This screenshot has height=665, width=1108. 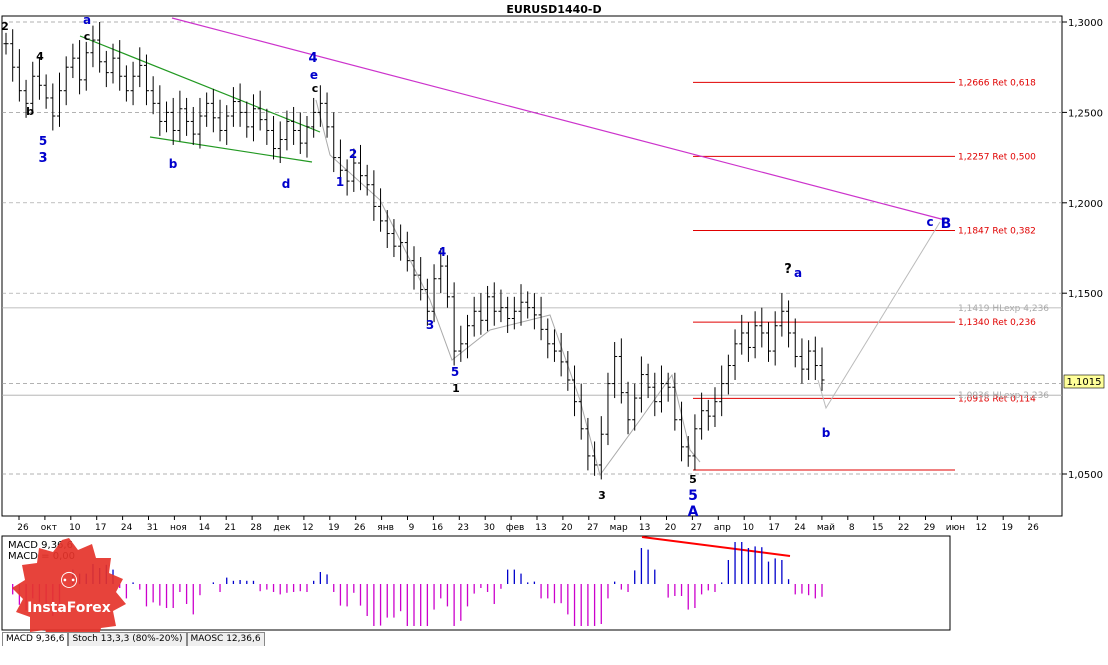 I want to click on wave-label: B, so click(x=946, y=224).